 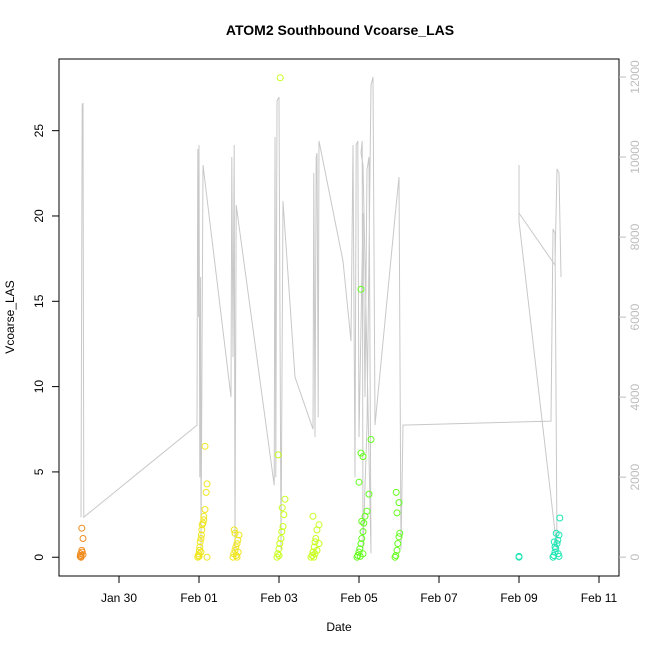 What do you see at coordinates (39, 557) in the screenshot?
I see `y-tick-label: 0` at bounding box center [39, 557].